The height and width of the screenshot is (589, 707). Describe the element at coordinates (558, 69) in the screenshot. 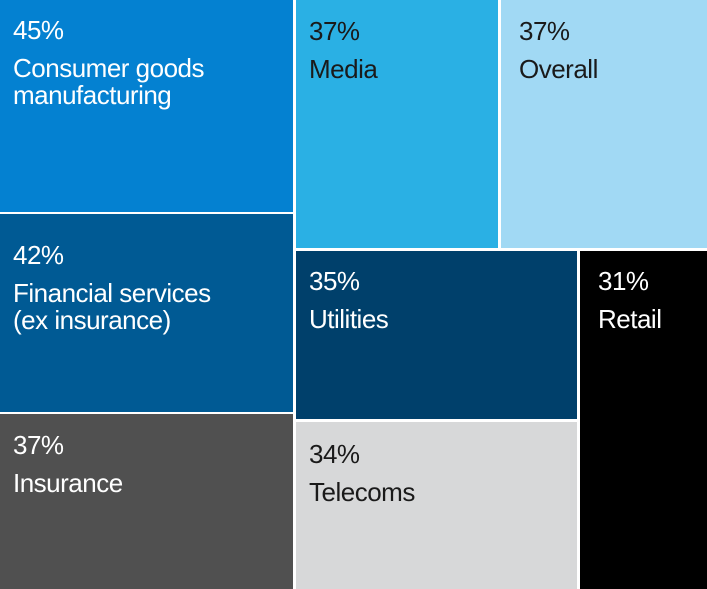

I see `tile-category-label: Overall` at that location.